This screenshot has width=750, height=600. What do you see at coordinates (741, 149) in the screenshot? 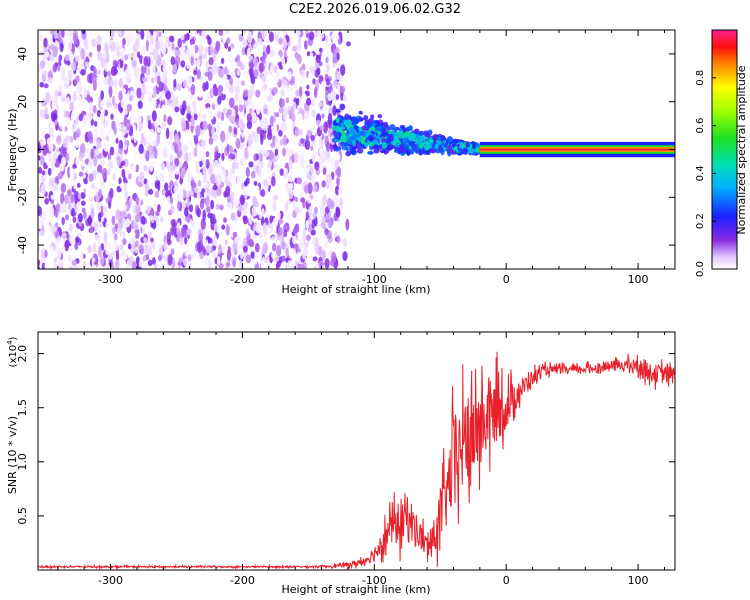
I see `colorbar-label: Normalized spectral amplitude` at bounding box center [741, 149].